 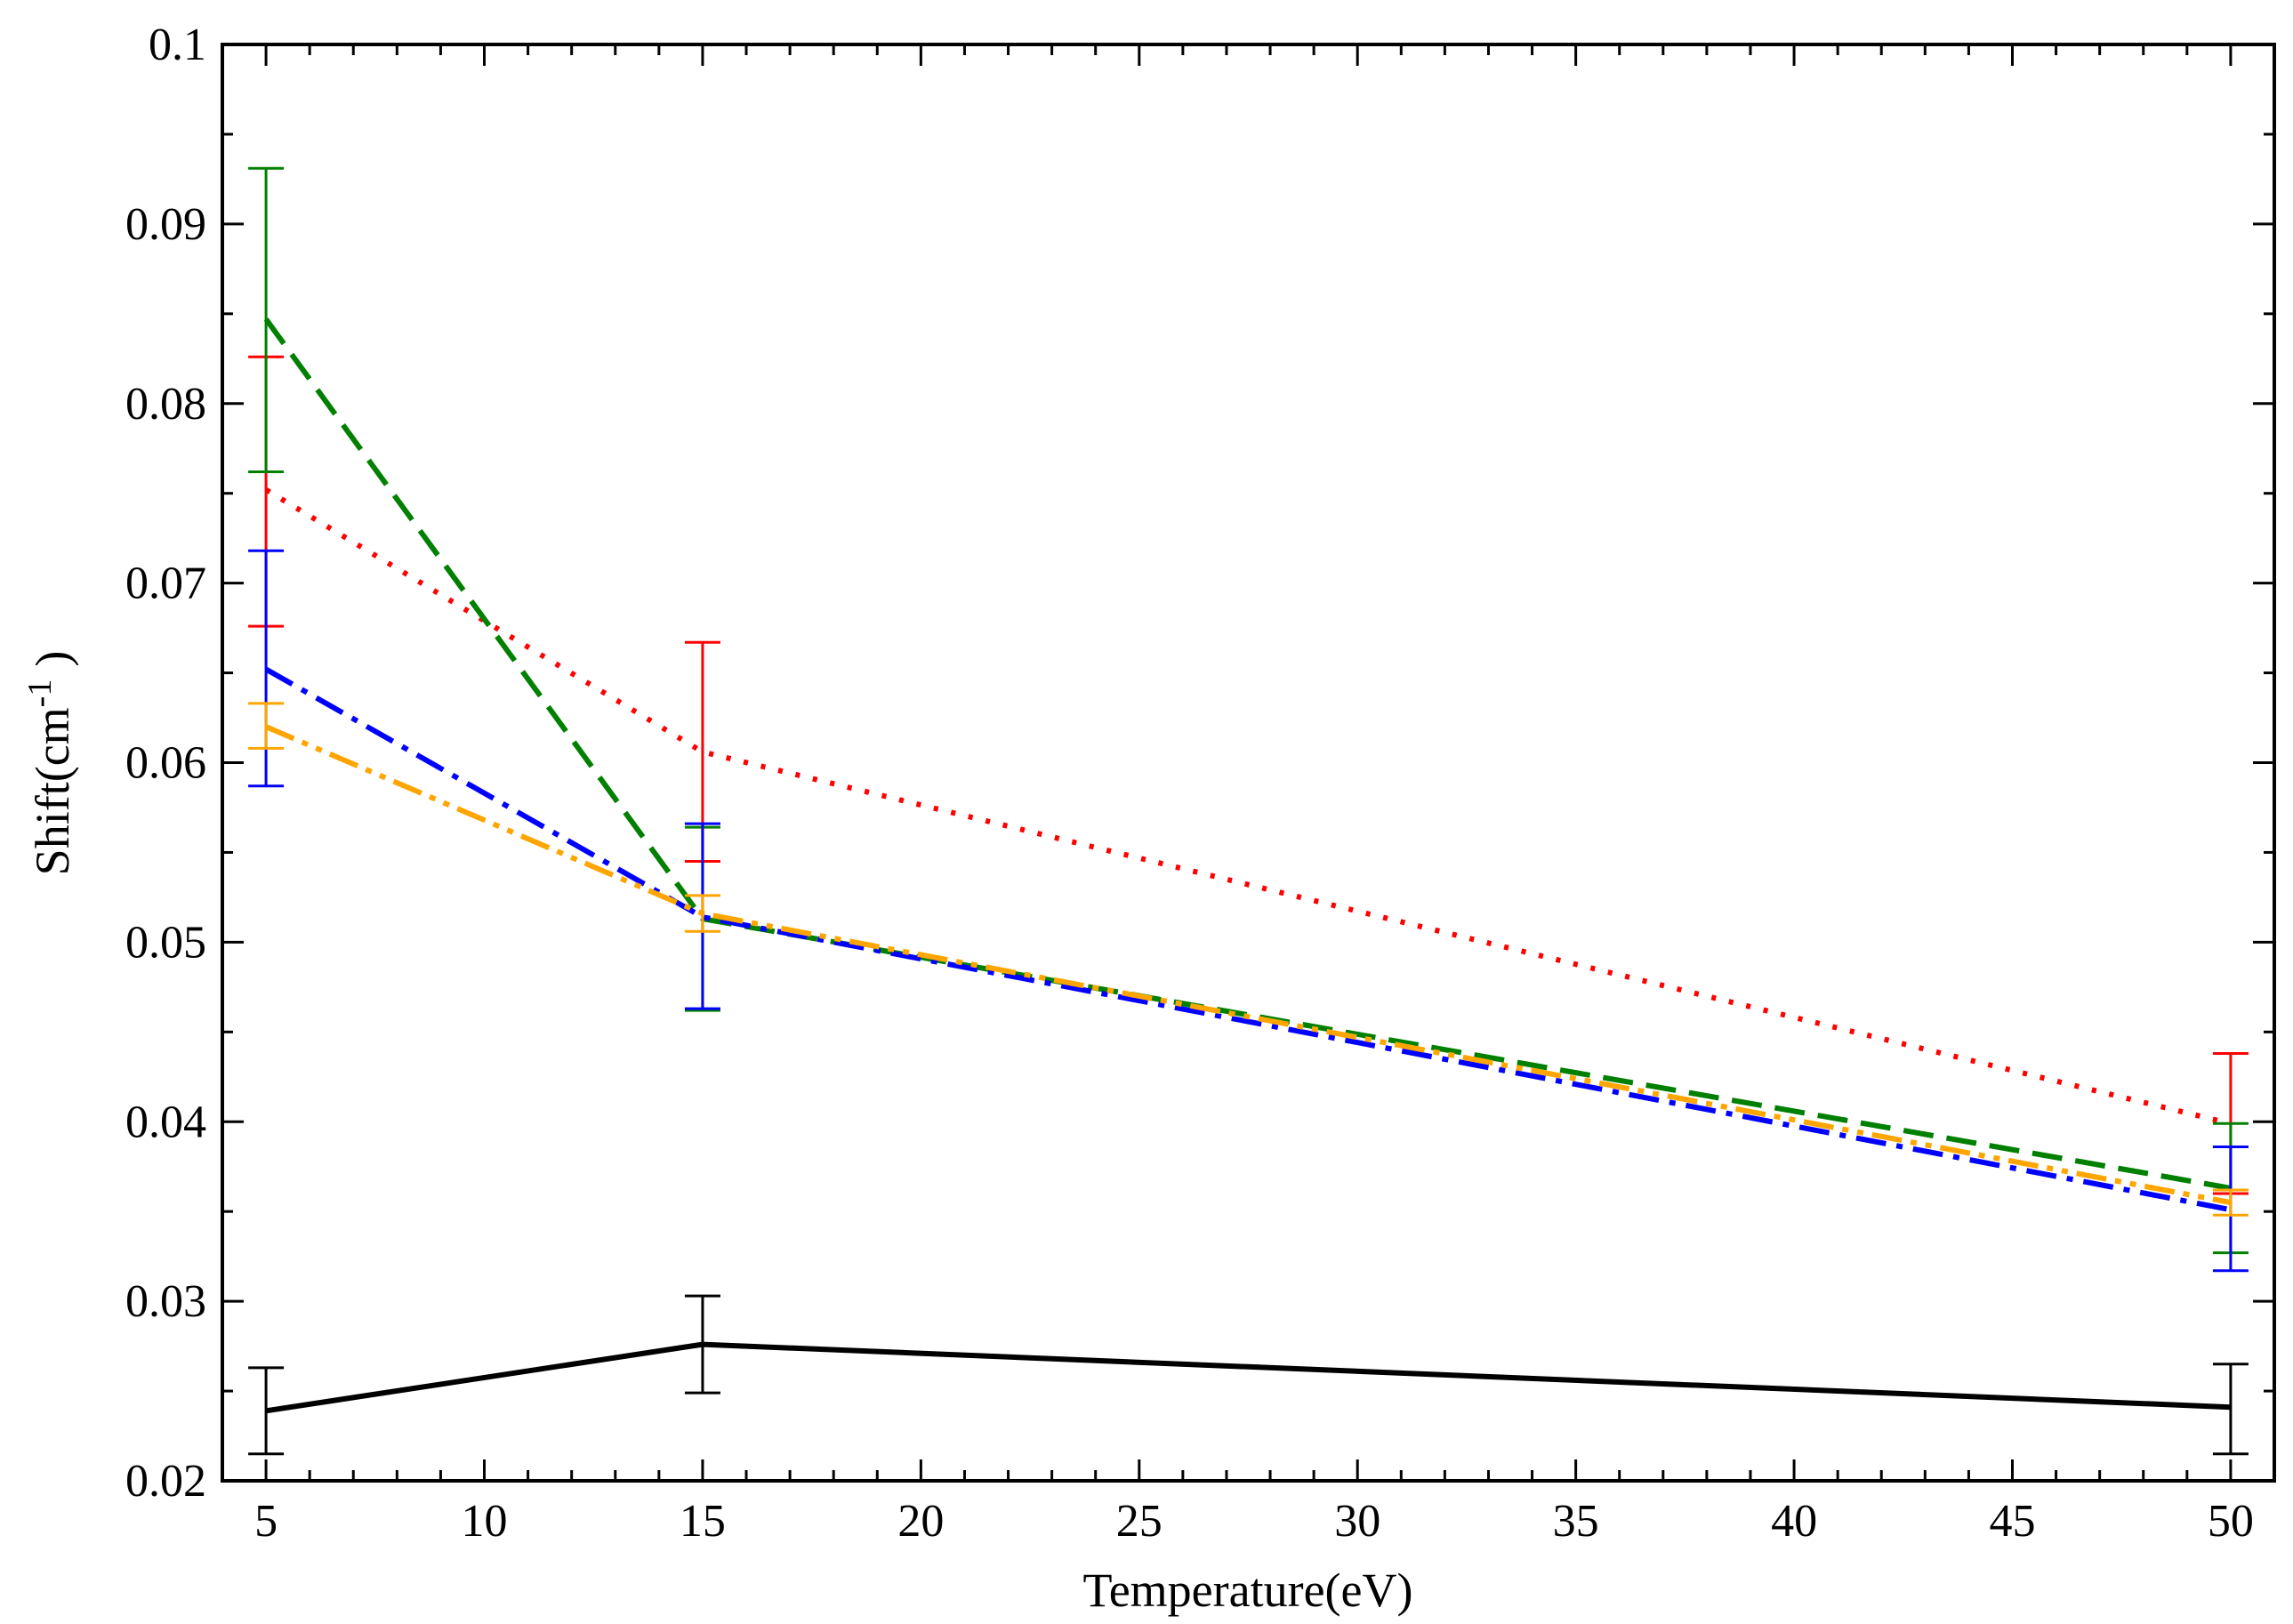 What do you see at coordinates (52, 791) in the screenshot?
I see `y-axis-title-base: Shift(cm` at bounding box center [52, 791].